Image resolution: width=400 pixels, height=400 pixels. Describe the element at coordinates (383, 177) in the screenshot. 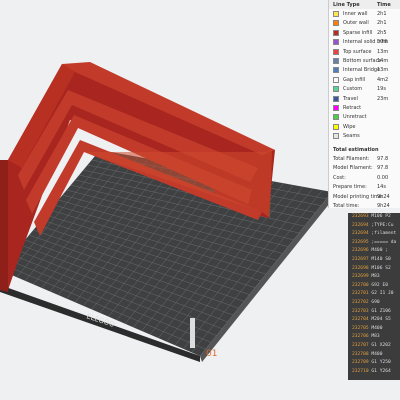

I see `estimation-value: 0.00` at that location.